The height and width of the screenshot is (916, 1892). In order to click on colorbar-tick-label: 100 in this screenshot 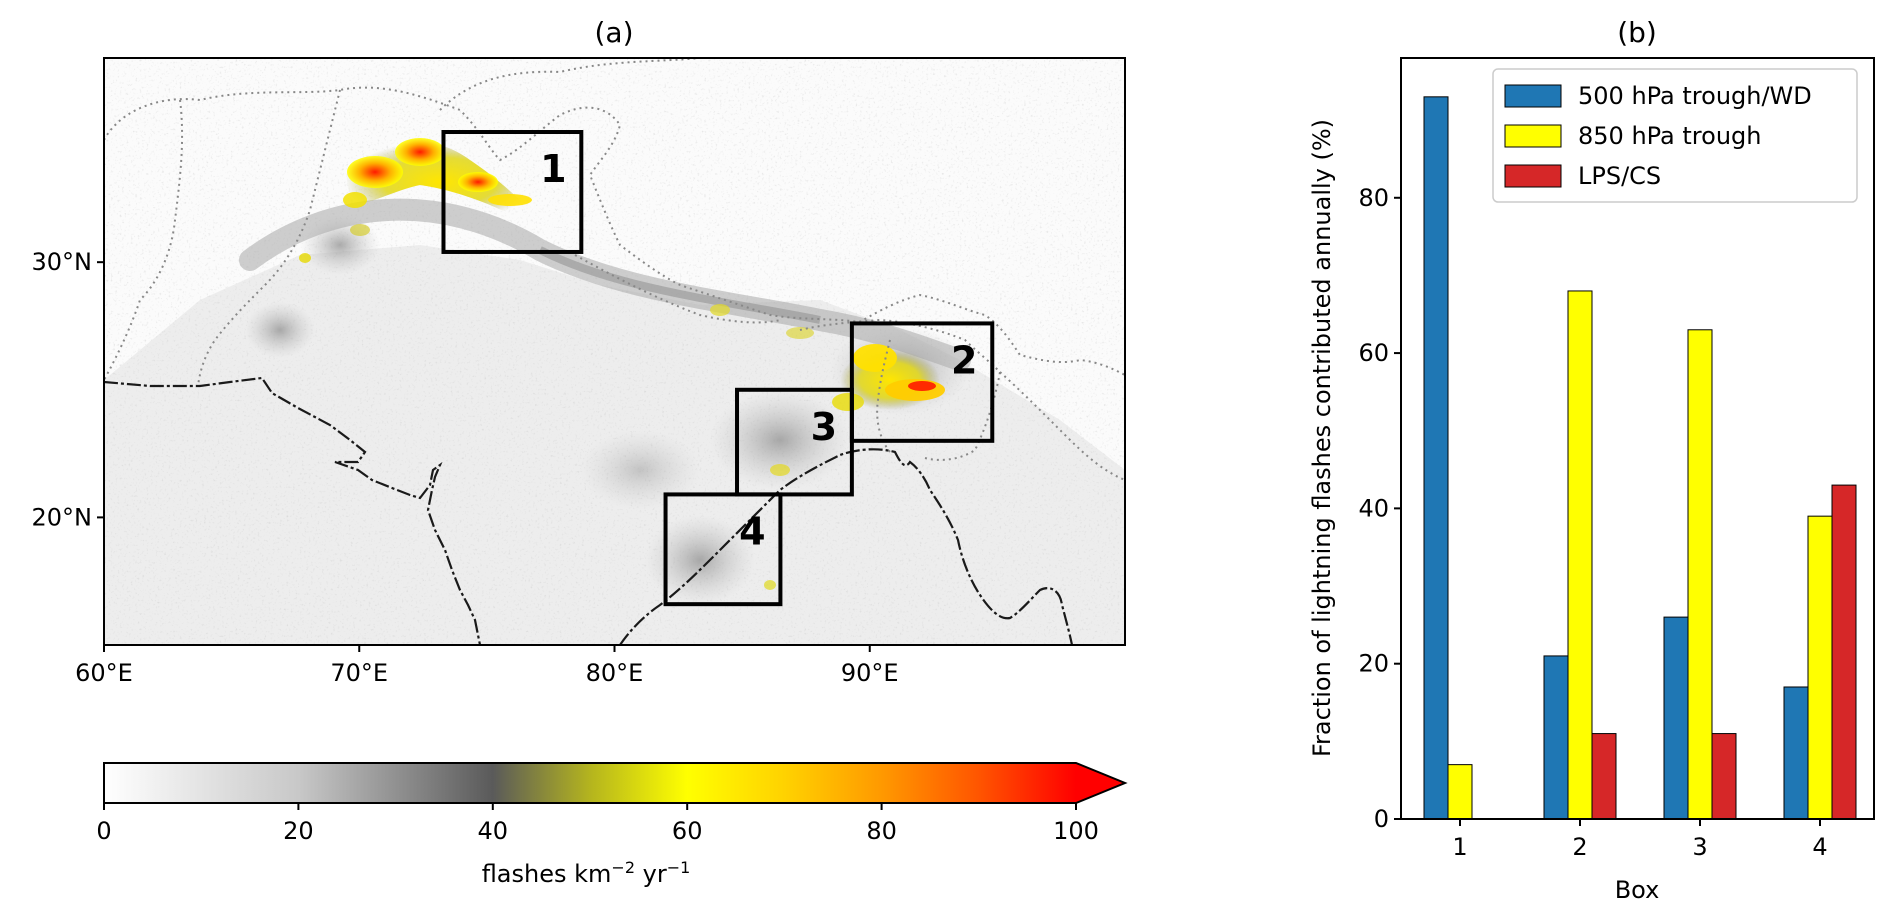, I will do `click(1076, 831)`.